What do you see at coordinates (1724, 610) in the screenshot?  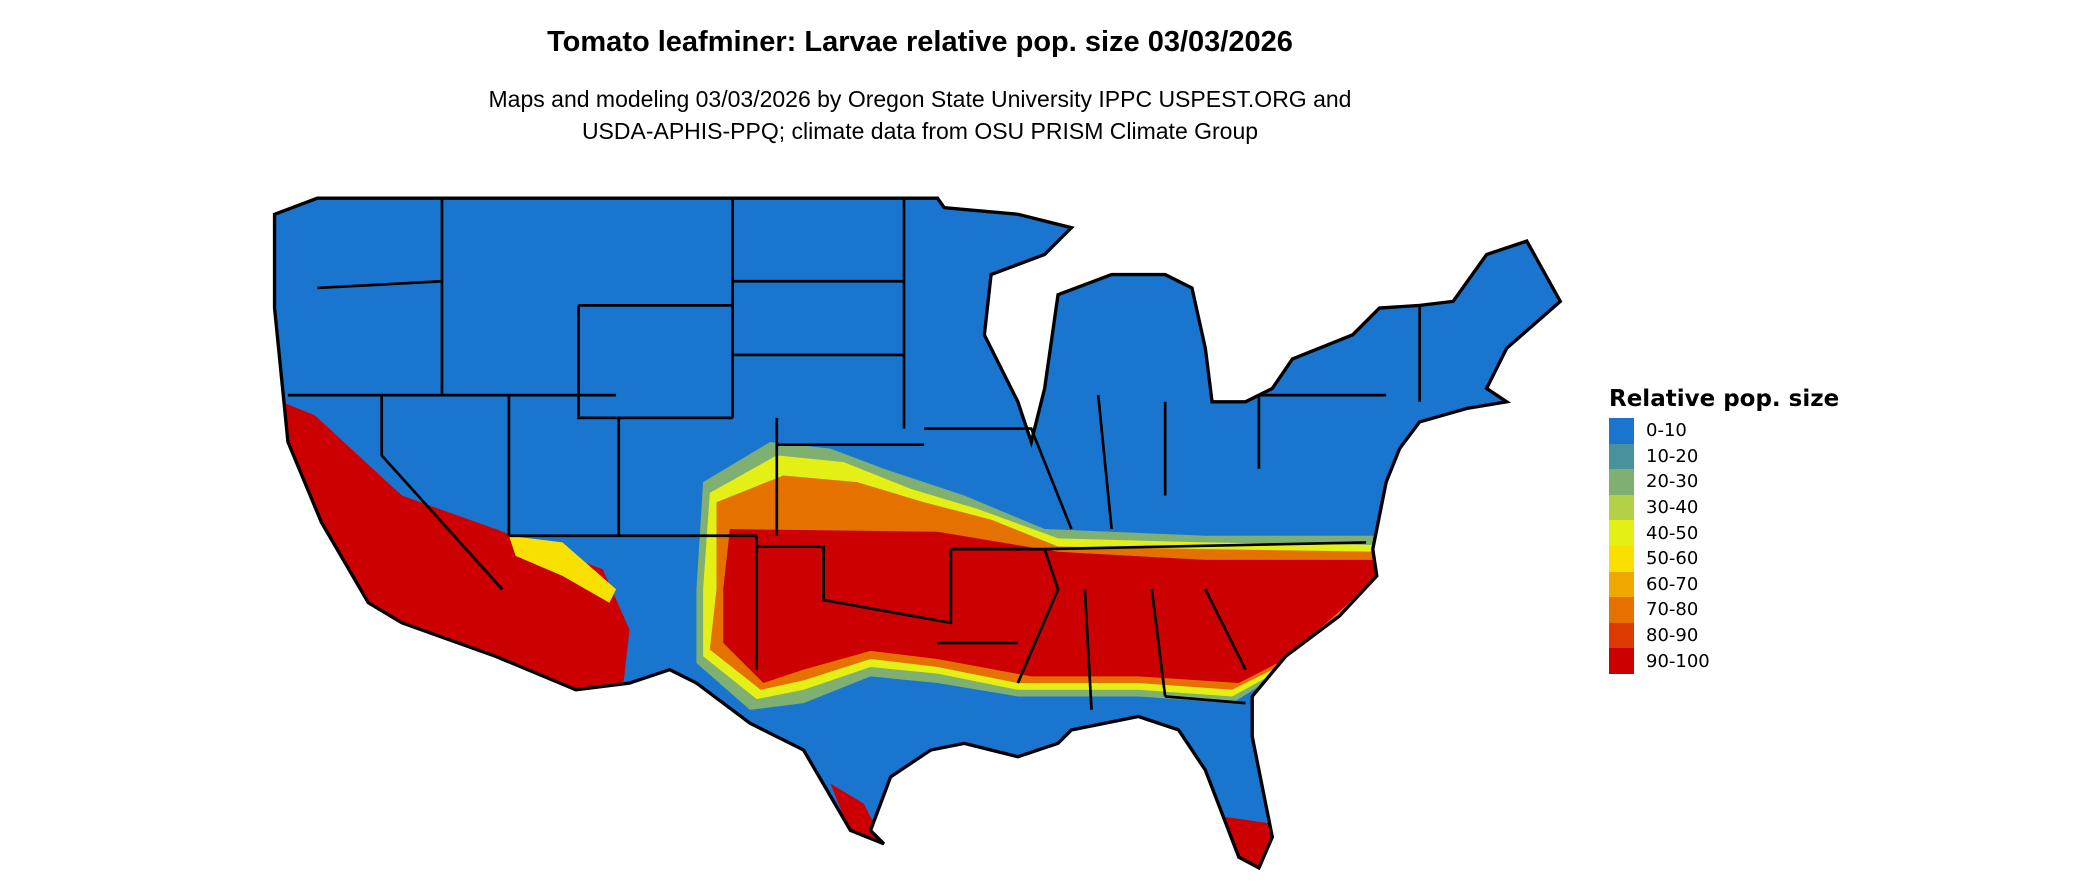 I see `legend-item: 70-80` at bounding box center [1724, 610].